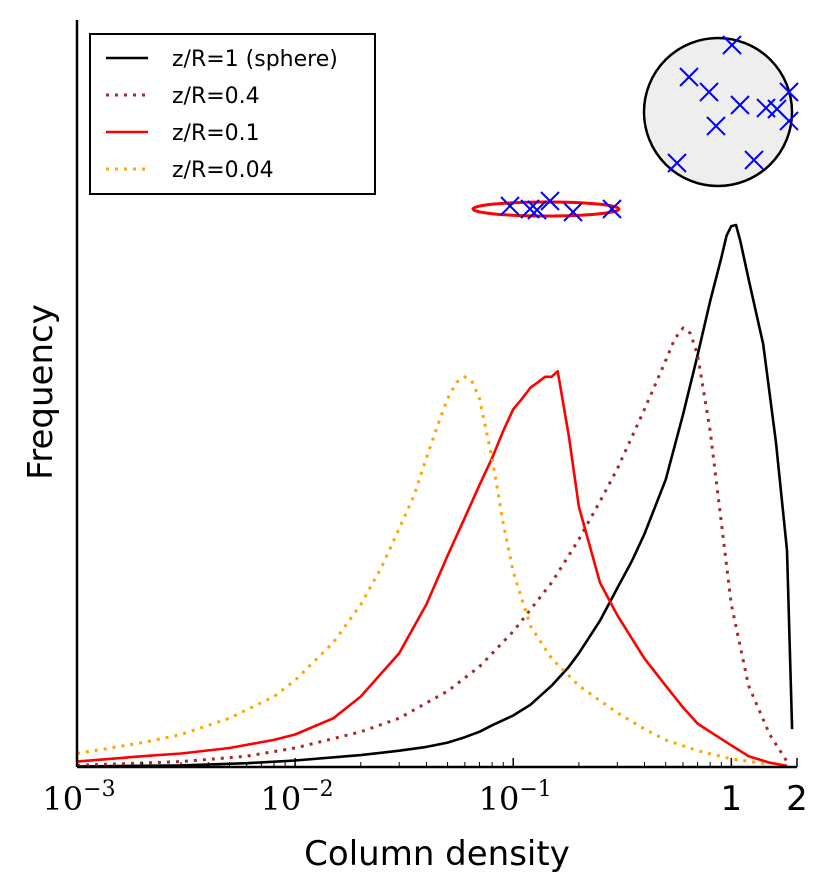 This screenshot has height=896, width=830. I want to click on legend-label: z/R=0.1, so click(216, 133).